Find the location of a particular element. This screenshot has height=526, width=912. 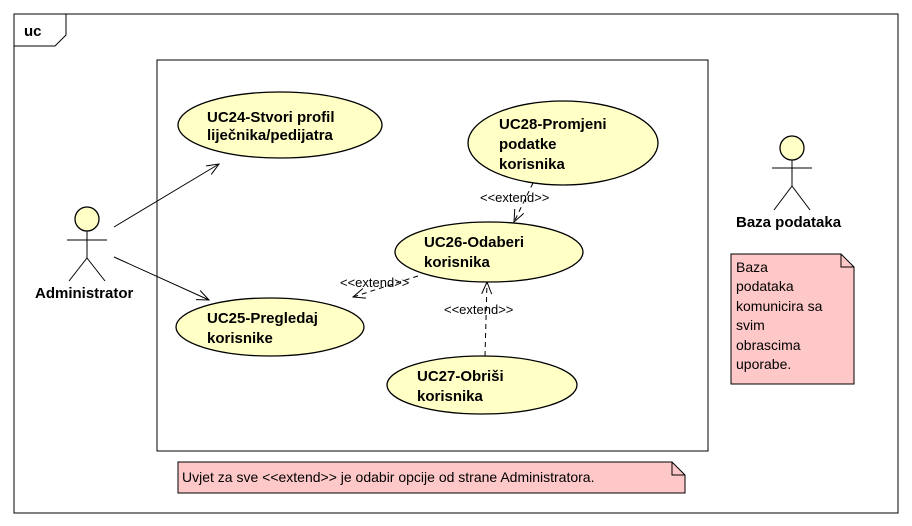

uc26-line-2: korisnika is located at coordinates (457, 262).